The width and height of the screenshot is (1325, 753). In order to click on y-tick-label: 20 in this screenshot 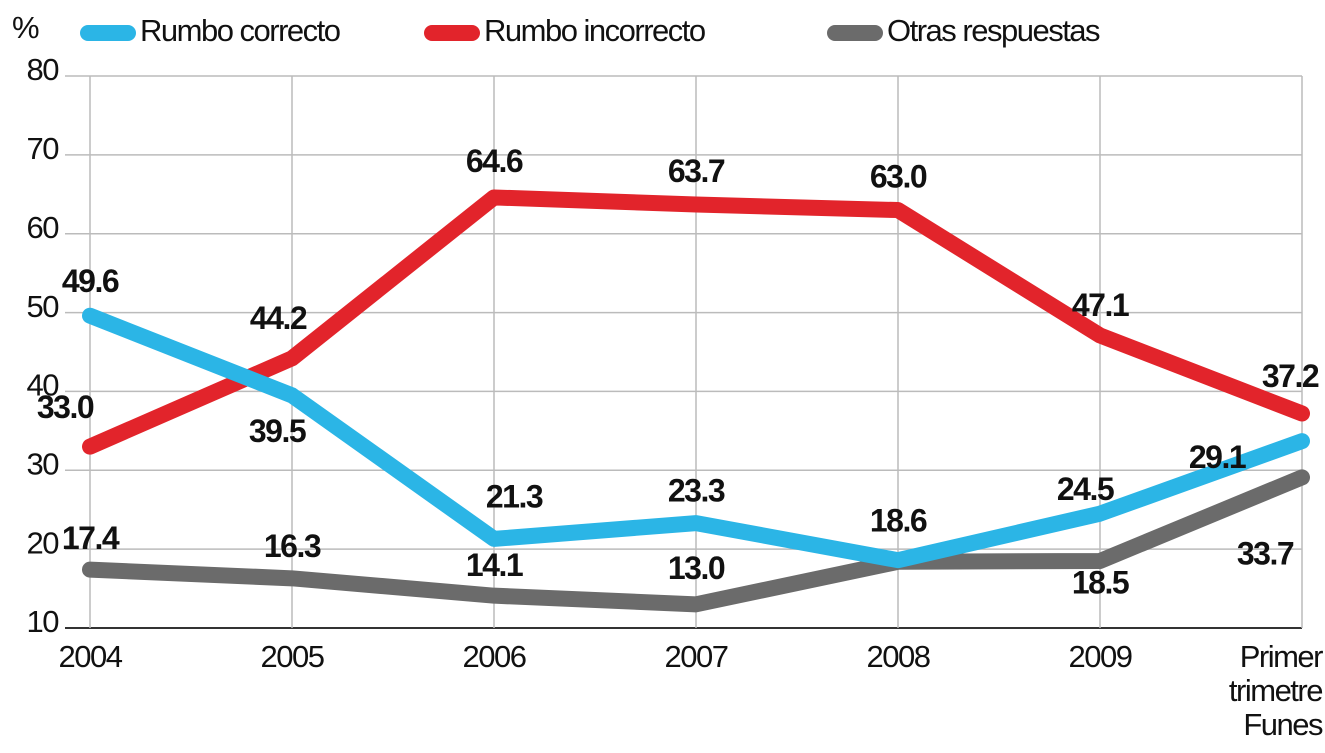, I will do `click(43, 542)`.